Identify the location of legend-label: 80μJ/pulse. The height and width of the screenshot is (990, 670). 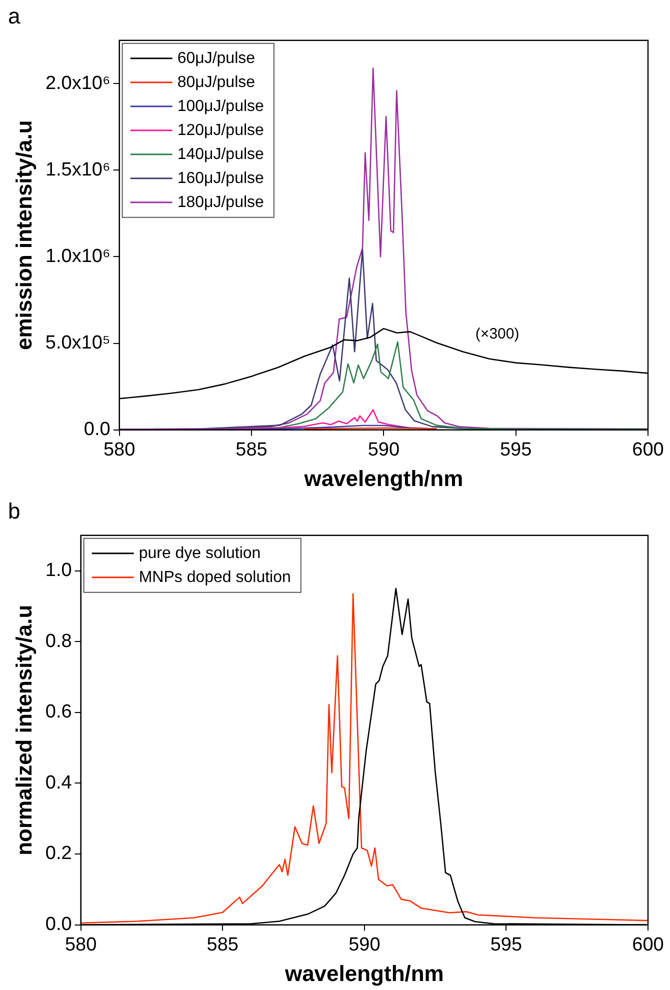
(216, 82).